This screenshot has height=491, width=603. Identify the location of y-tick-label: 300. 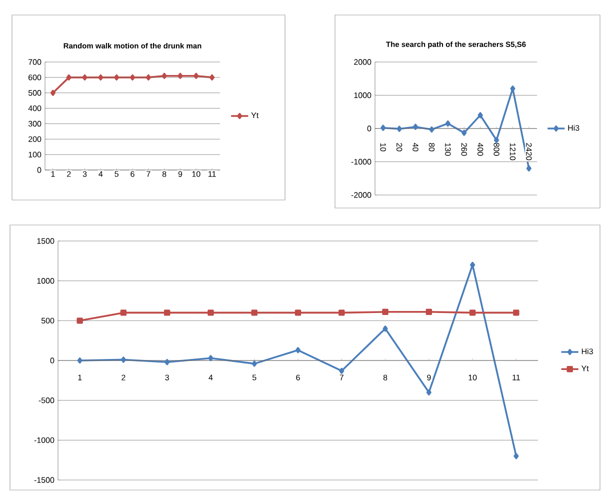
(35, 123).